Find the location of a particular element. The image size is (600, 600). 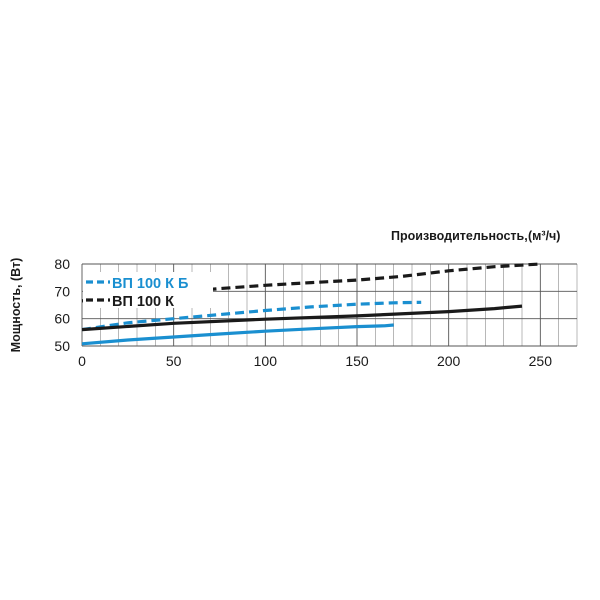

x-axis-unit: (м³/ч) is located at coordinates (544, 236).